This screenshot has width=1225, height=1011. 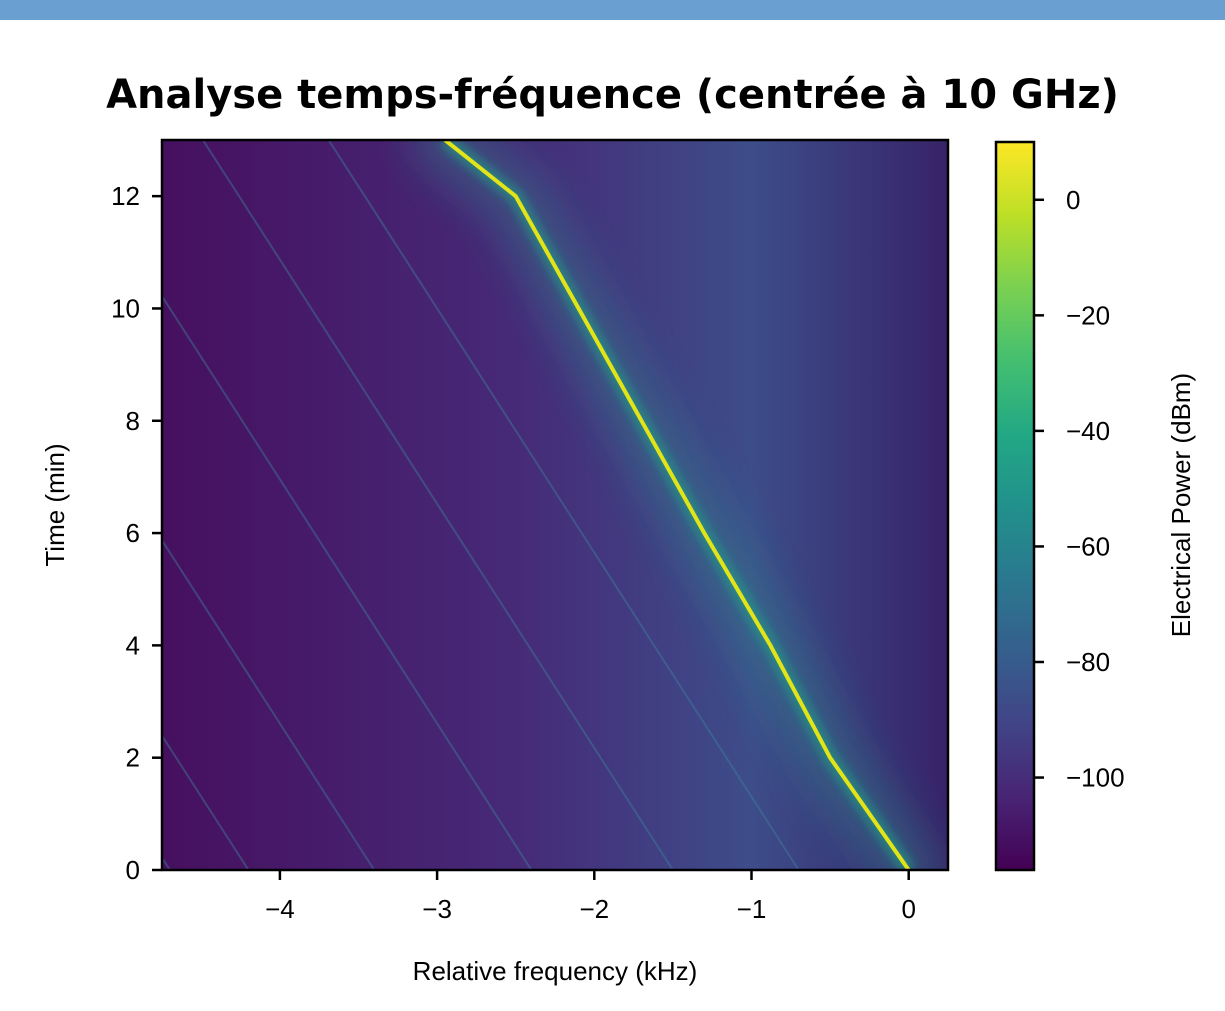 I want to click on y-axis-ticks: 0 2 4 6 8 10 12, so click(x=136, y=533).